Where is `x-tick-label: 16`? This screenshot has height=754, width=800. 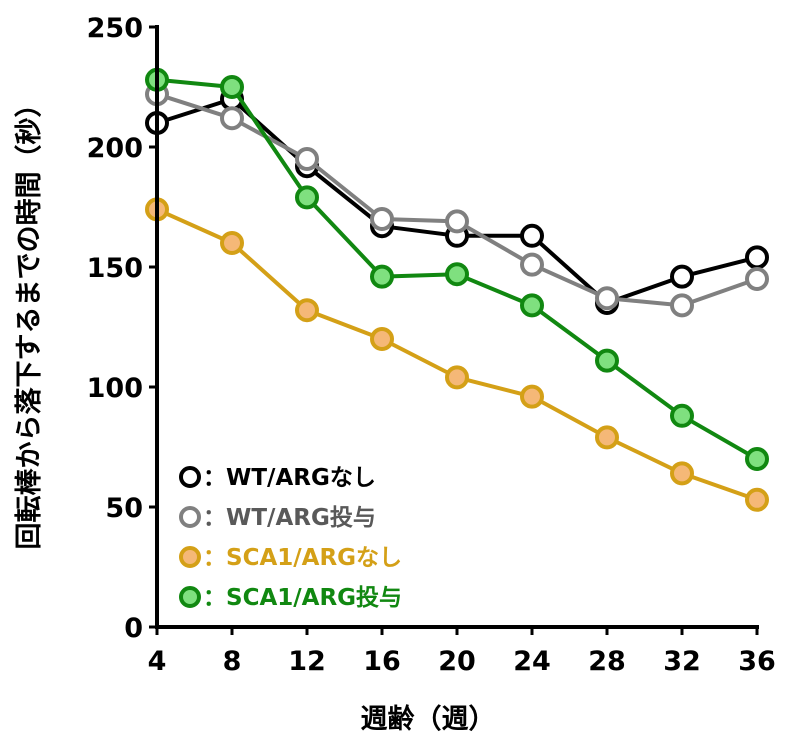 x-tick-label: 16 is located at coordinates (382, 661).